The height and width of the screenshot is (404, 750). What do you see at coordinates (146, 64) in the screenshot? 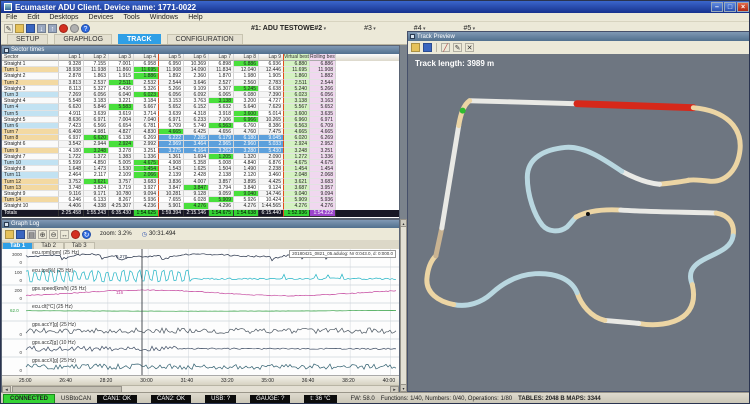
I see `lap-time-cell: 6.958` at bounding box center [146, 64].